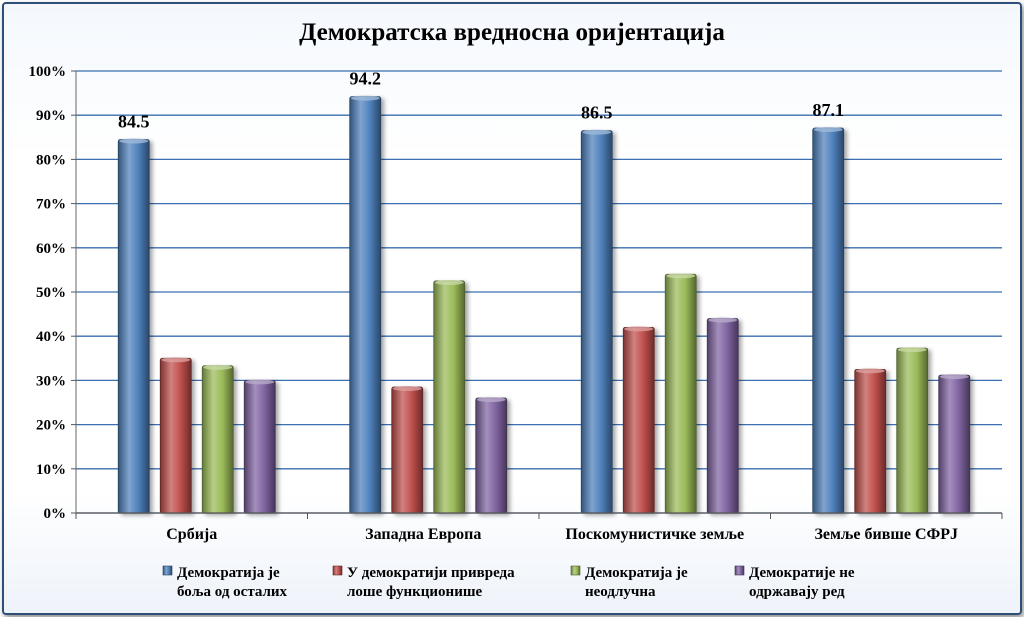  Describe the element at coordinates (51, 205) in the screenshot. I see `y-tick-label: 70%` at that location.